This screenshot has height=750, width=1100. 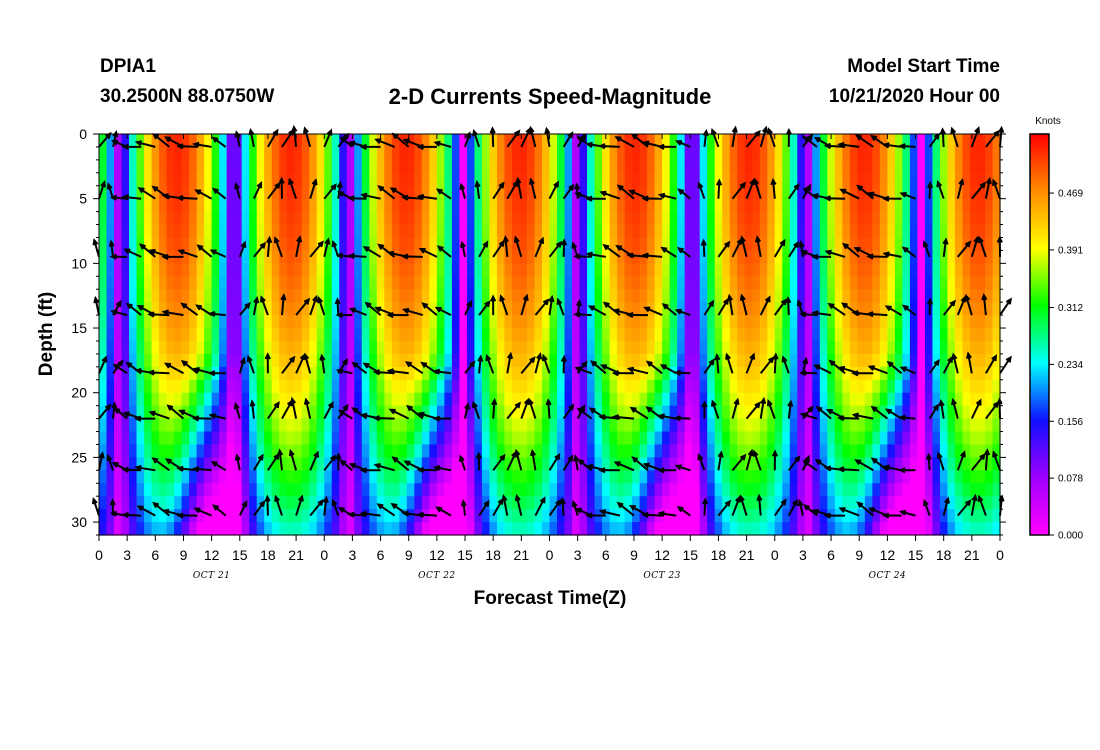 I want to click on model-start-value: 10/21/2020 Hour 00, so click(x=914, y=96).